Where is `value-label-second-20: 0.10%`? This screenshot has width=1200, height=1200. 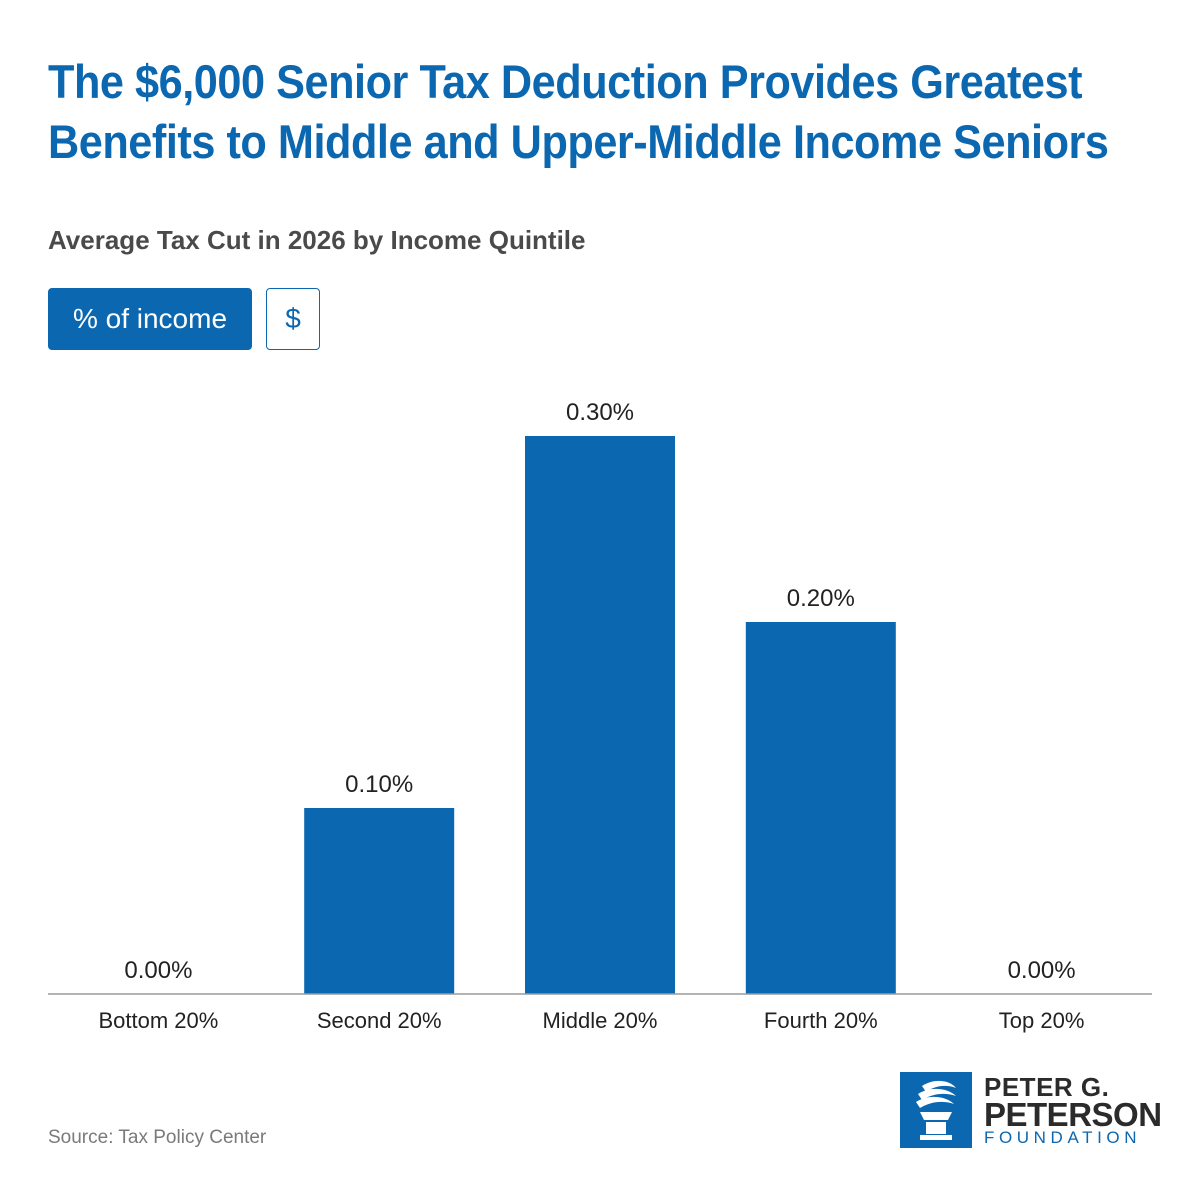 value-label-second-20: 0.10% is located at coordinates (379, 784).